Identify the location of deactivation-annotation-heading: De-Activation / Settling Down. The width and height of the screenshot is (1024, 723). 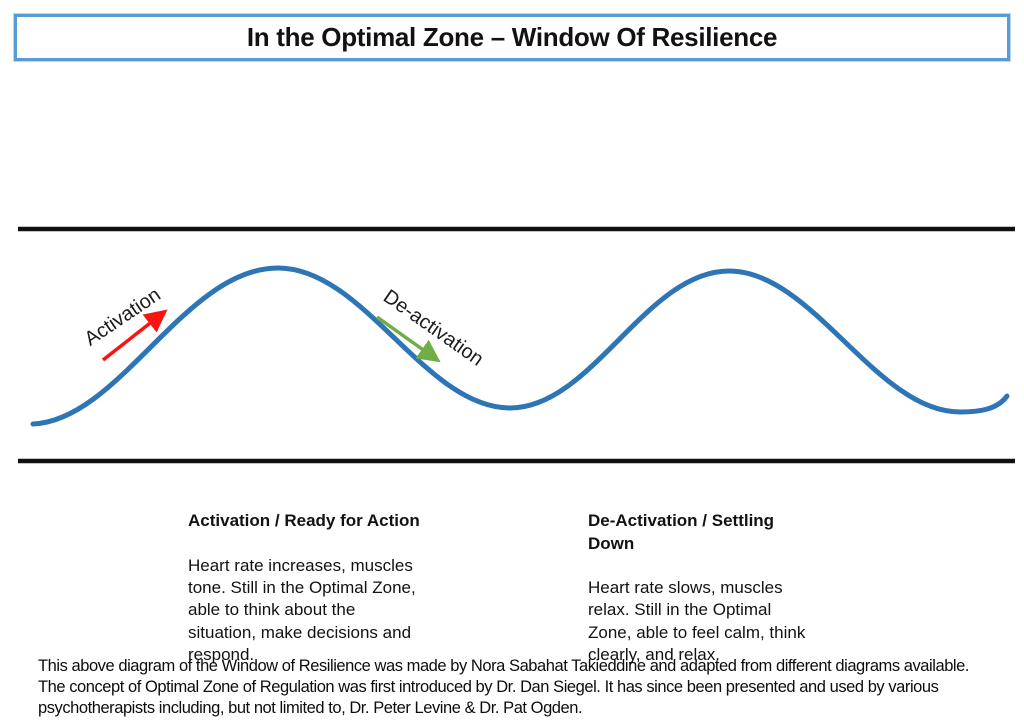
(681, 532).